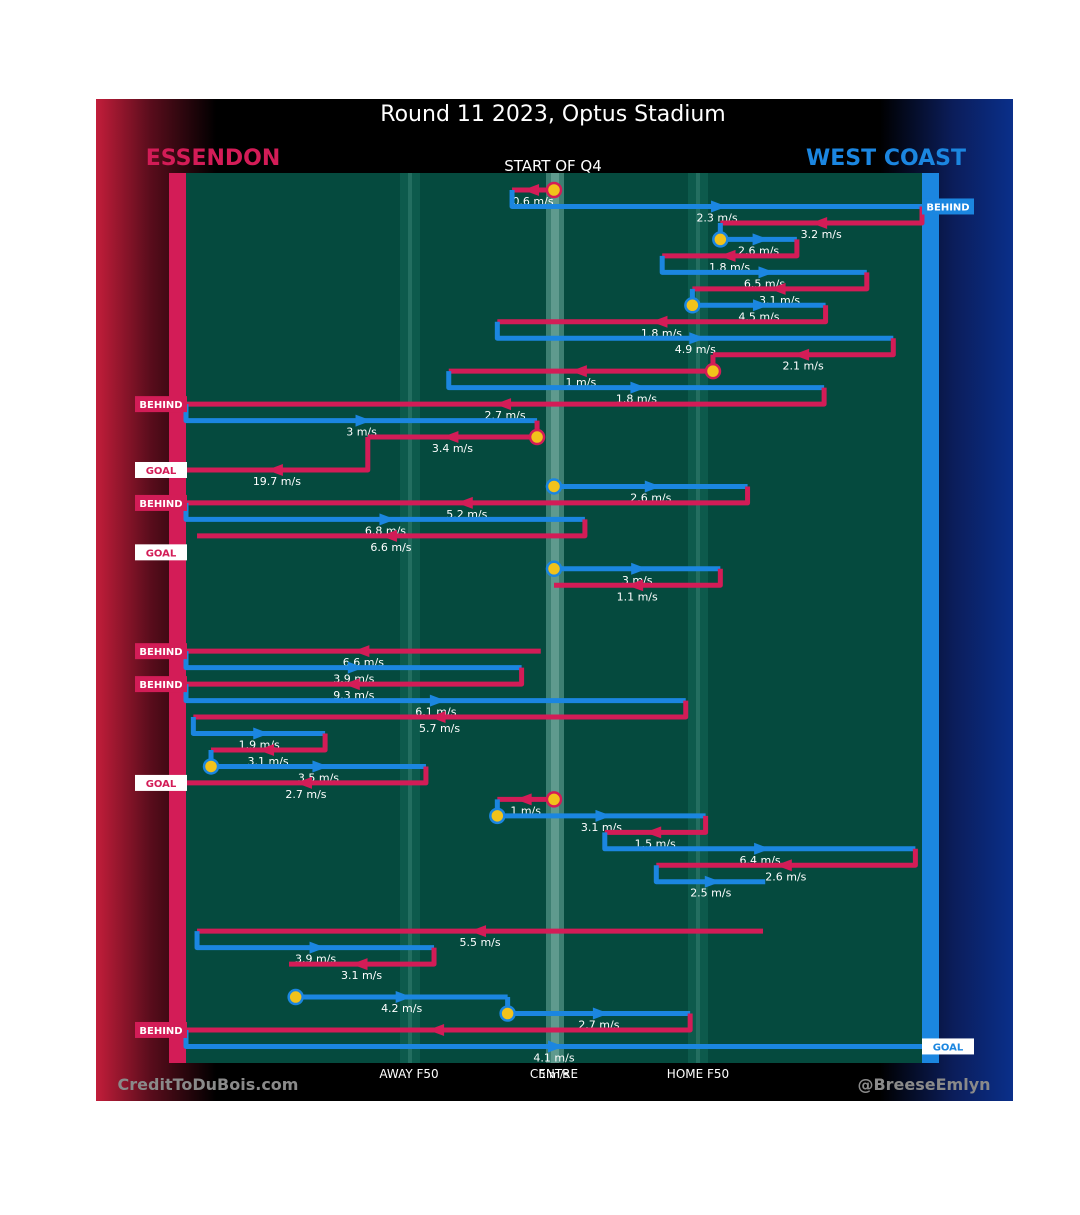 The width and height of the screenshot is (1080, 1215). Describe the element at coordinates (555, 618) in the screenshot. I see `centre-band-core` at that location.